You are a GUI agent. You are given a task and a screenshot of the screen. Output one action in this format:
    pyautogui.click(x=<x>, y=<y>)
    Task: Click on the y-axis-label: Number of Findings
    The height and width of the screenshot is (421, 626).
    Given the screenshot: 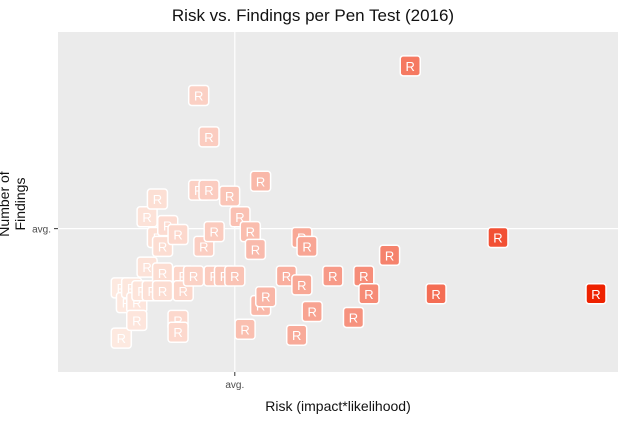 What is the action you would take?
    pyautogui.click(x=14, y=204)
    